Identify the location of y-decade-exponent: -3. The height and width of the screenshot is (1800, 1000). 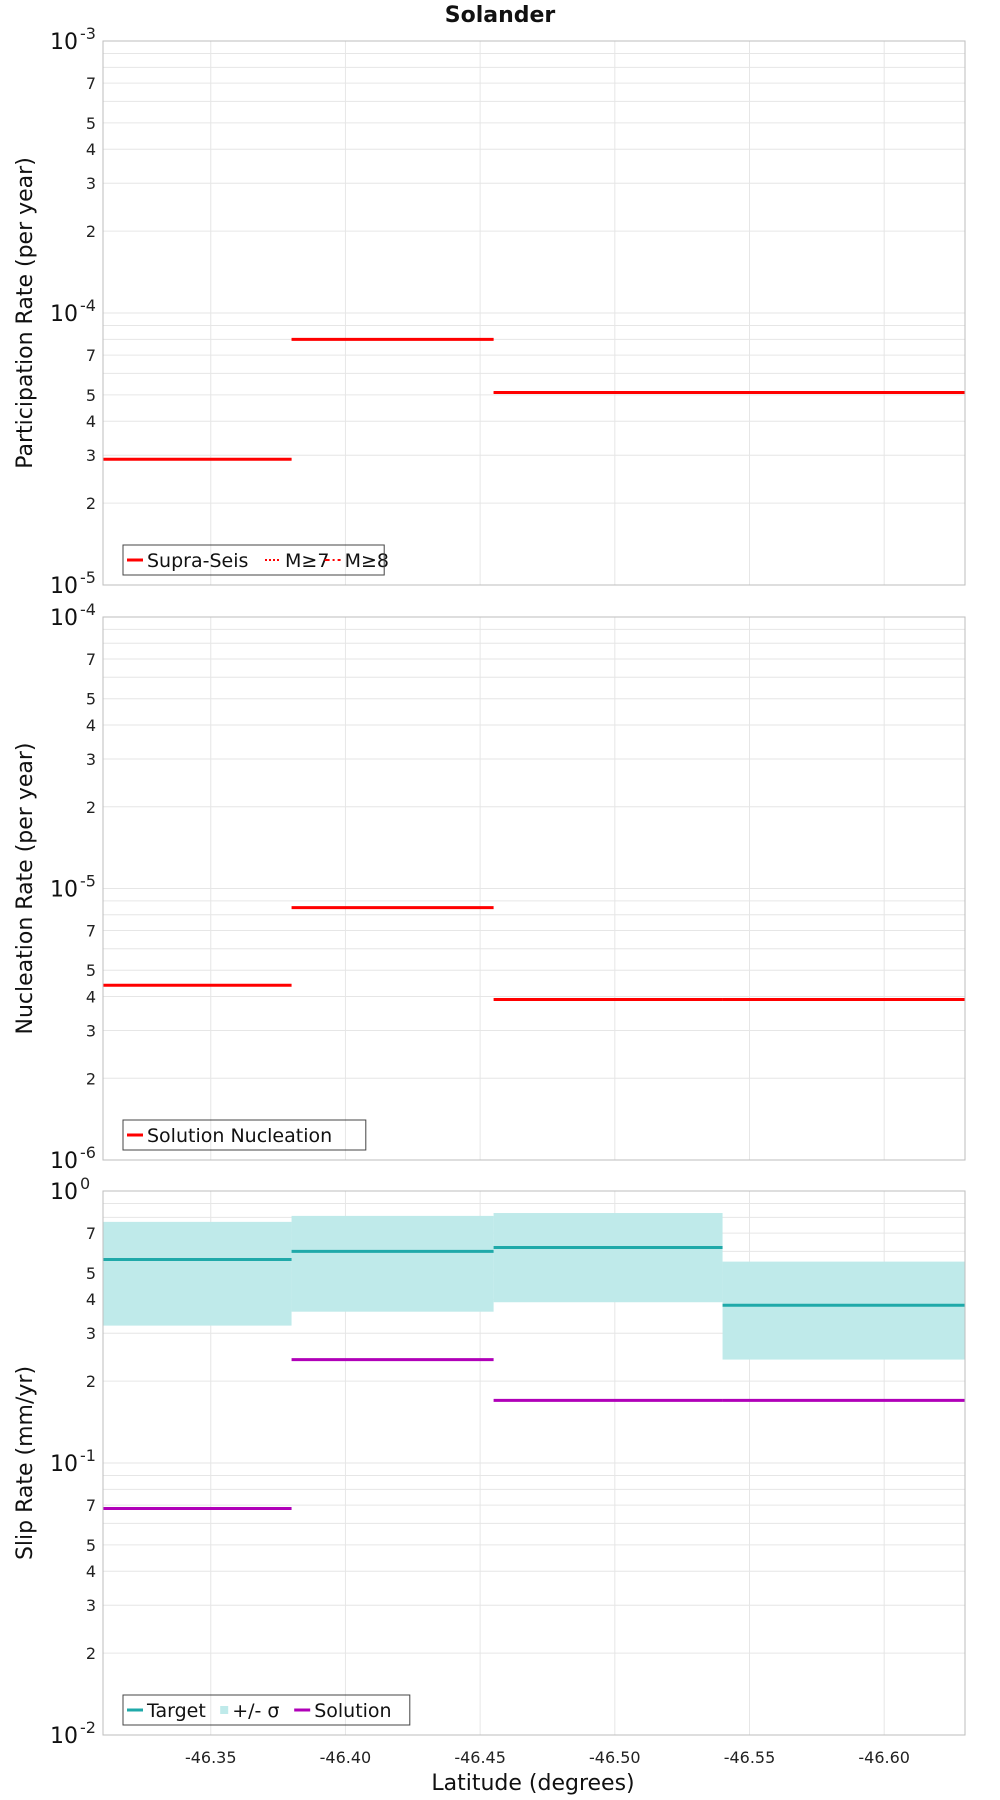
(88, 33).